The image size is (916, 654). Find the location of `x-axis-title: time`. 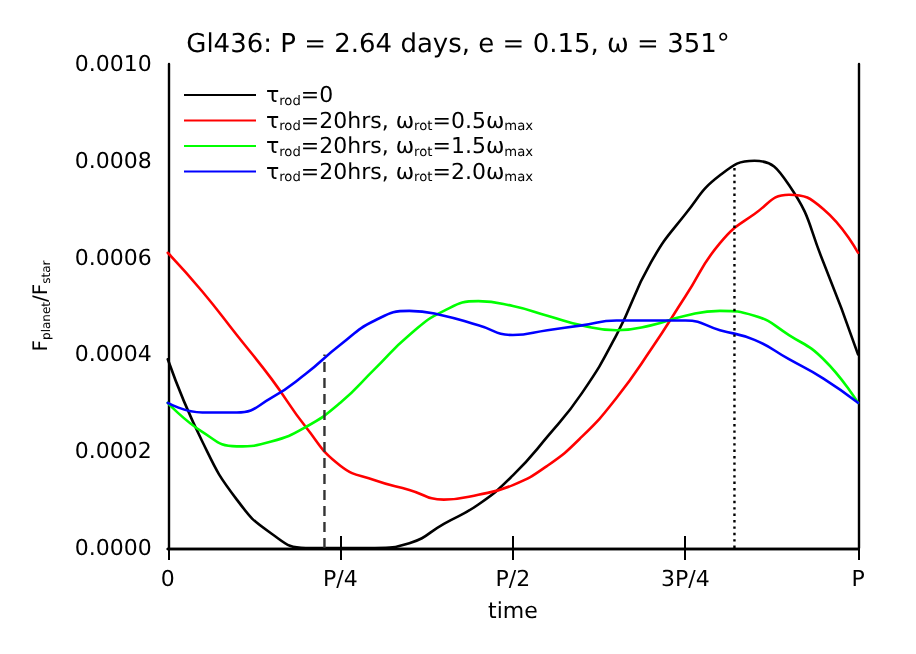

x-axis-title: time is located at coordinates (513, 610).